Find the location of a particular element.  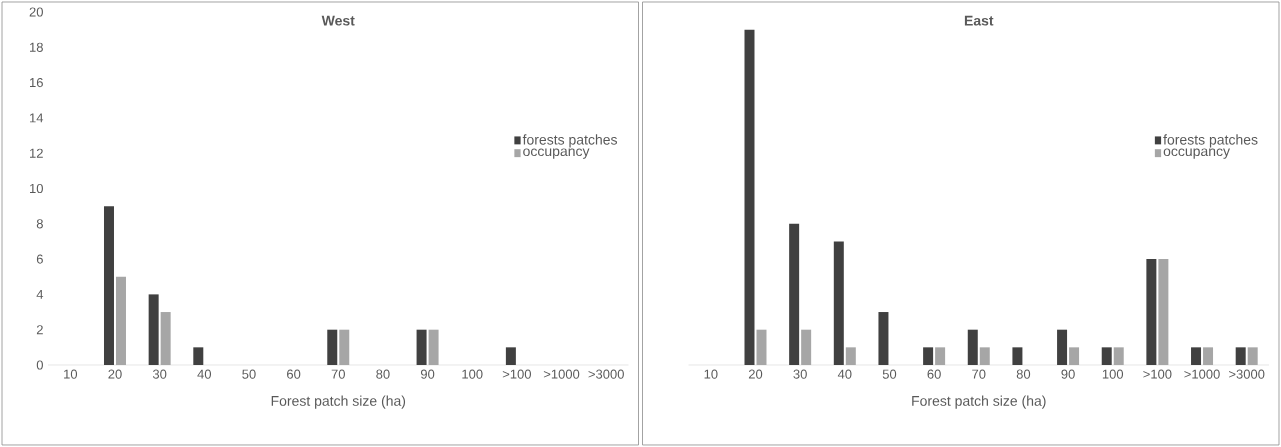

y-tick-label: 18 is located at coordinates (36, 47).